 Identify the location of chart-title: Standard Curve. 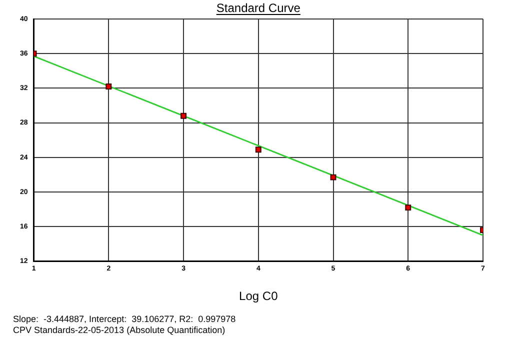
(258, 8).